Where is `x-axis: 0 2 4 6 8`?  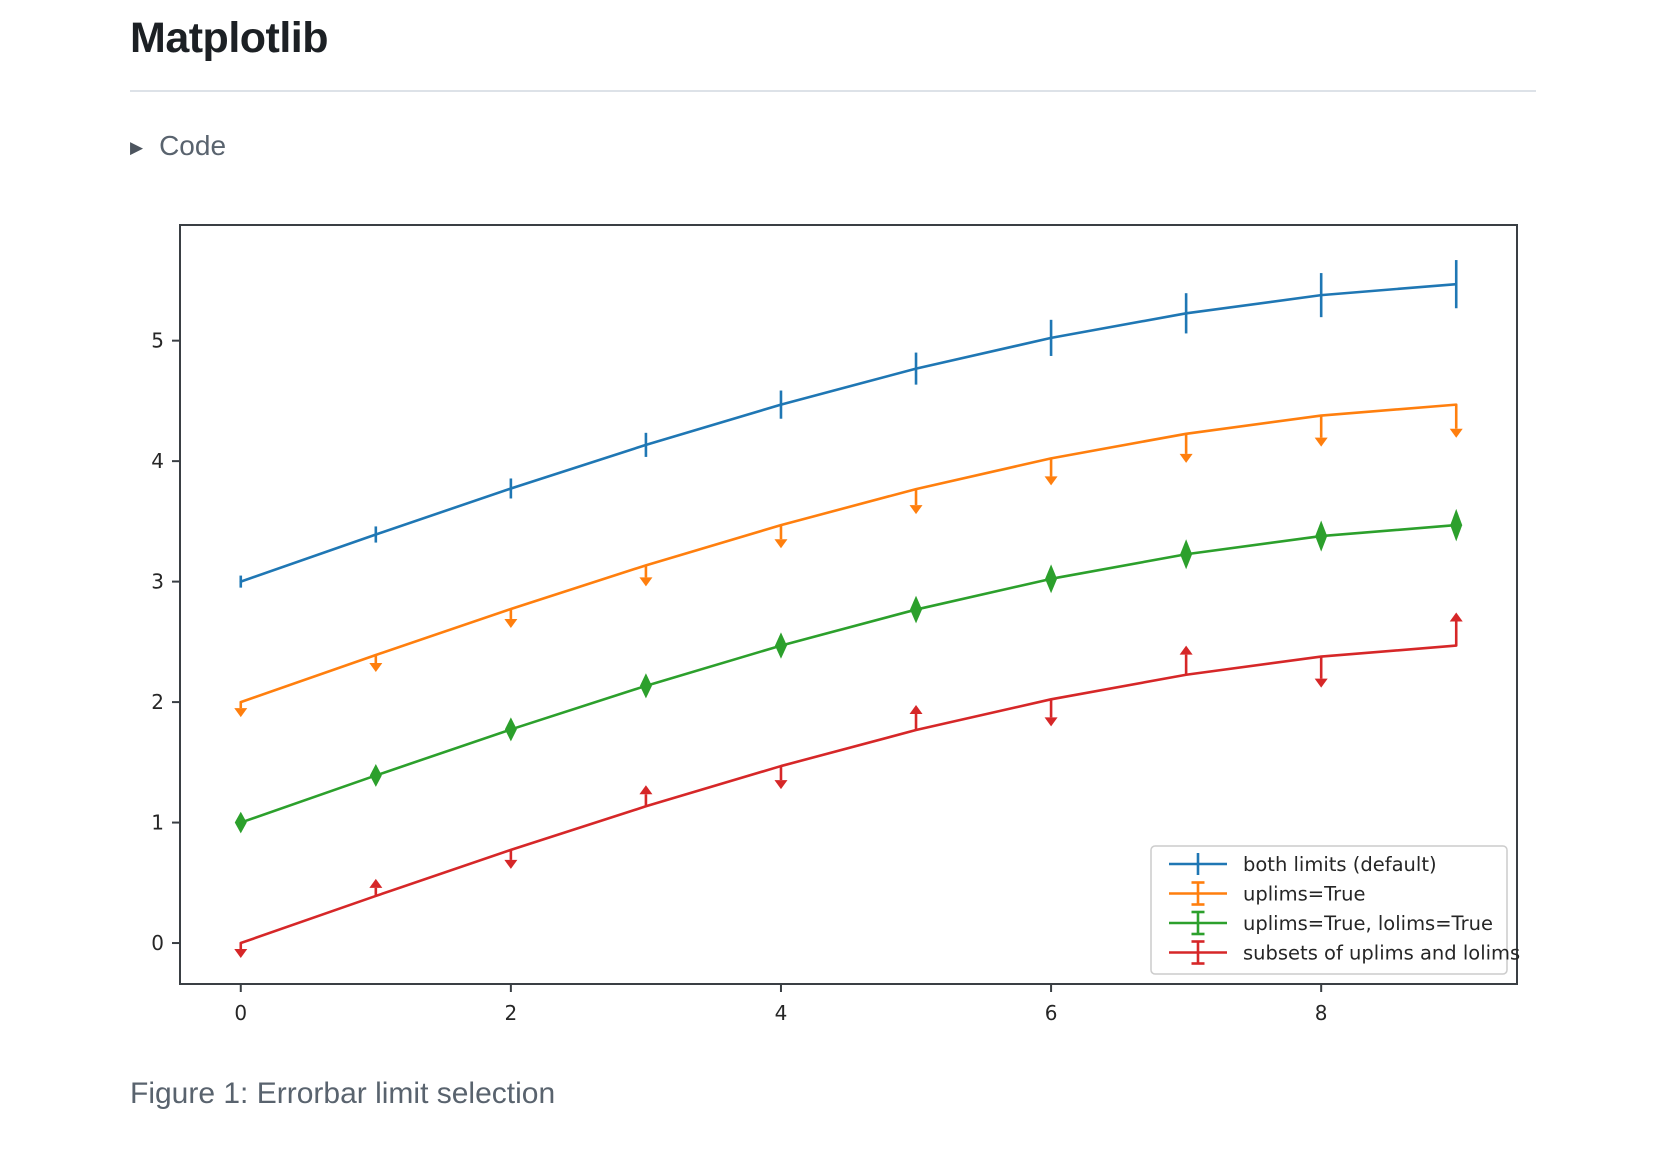
x-axis: 0 2 4 6 8 is located at coordinates (781, 1004).